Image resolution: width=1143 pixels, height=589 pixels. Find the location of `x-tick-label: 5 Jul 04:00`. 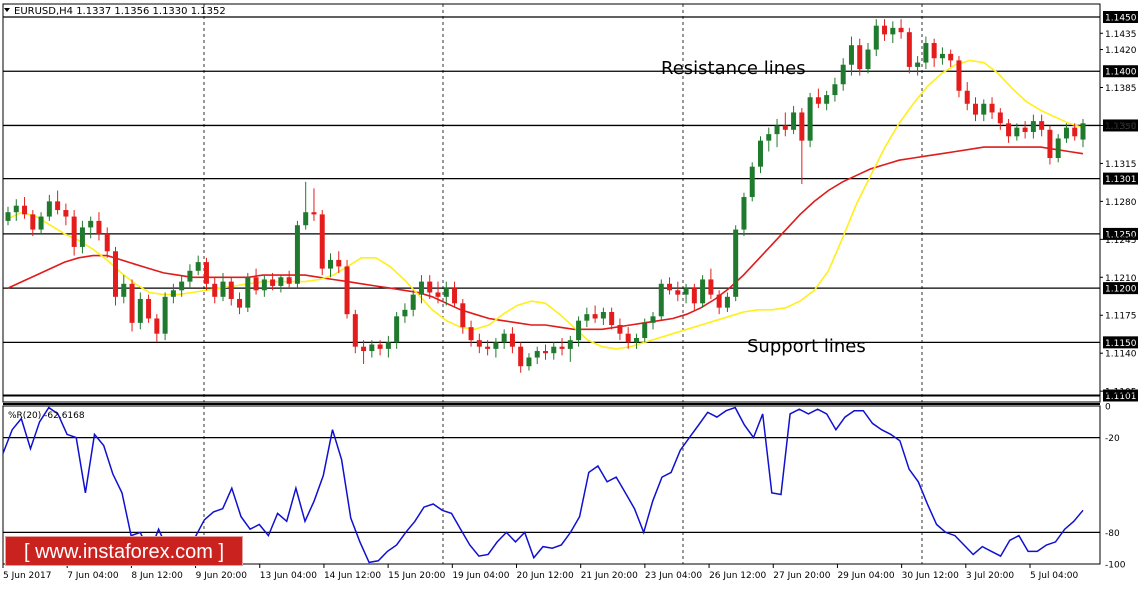

x-tick-label: 5 Jul 04:00 is located at coordinates (1054, 576).